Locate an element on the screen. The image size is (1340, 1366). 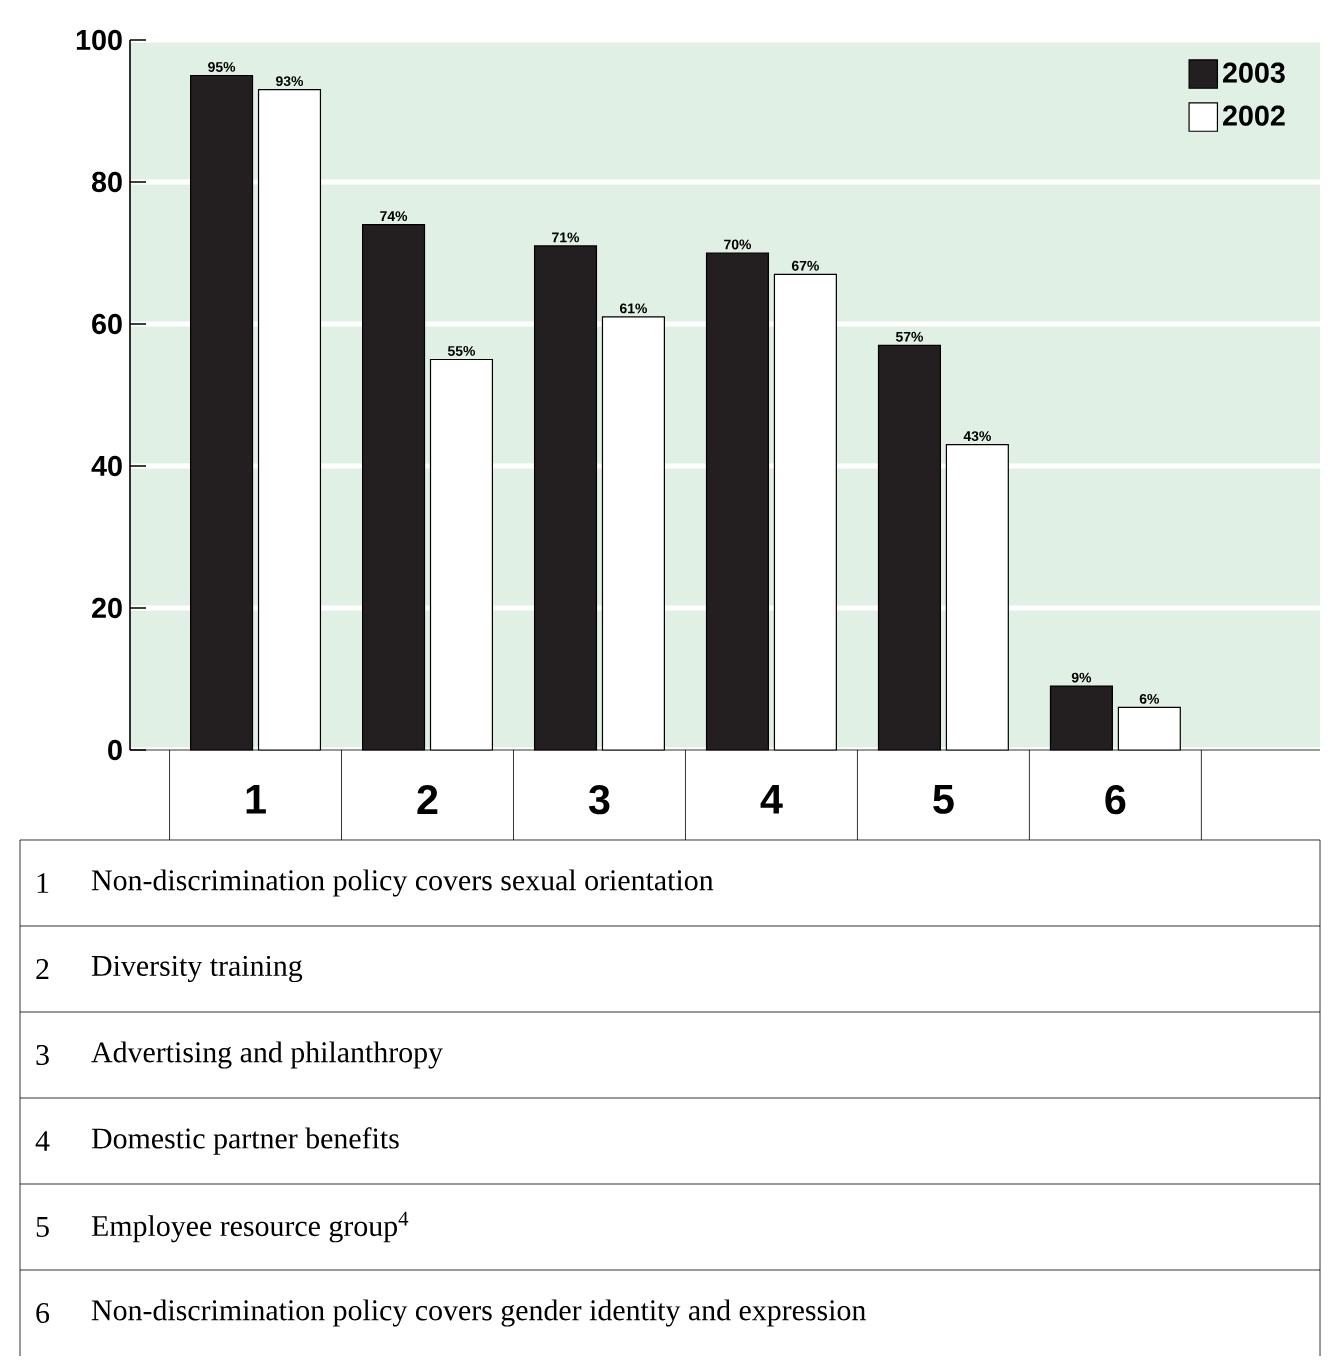
y-tick-label: 60 is located at coordinates (107, 324).